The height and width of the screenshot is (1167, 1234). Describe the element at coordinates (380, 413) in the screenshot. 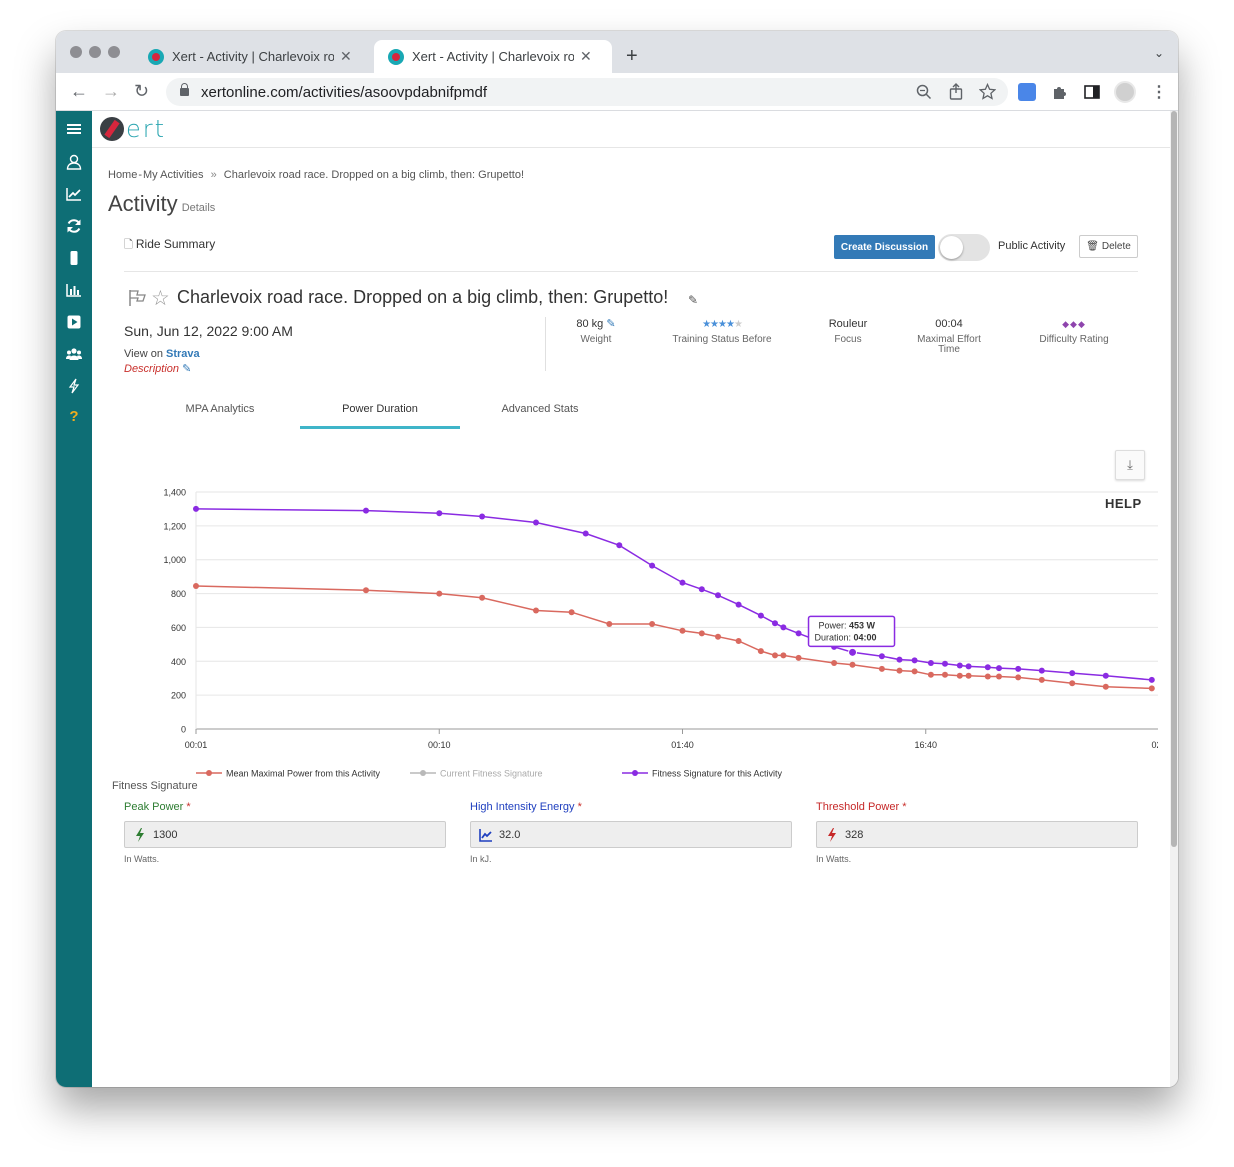

I see `tab-power-duration: Power Duration` at that location.